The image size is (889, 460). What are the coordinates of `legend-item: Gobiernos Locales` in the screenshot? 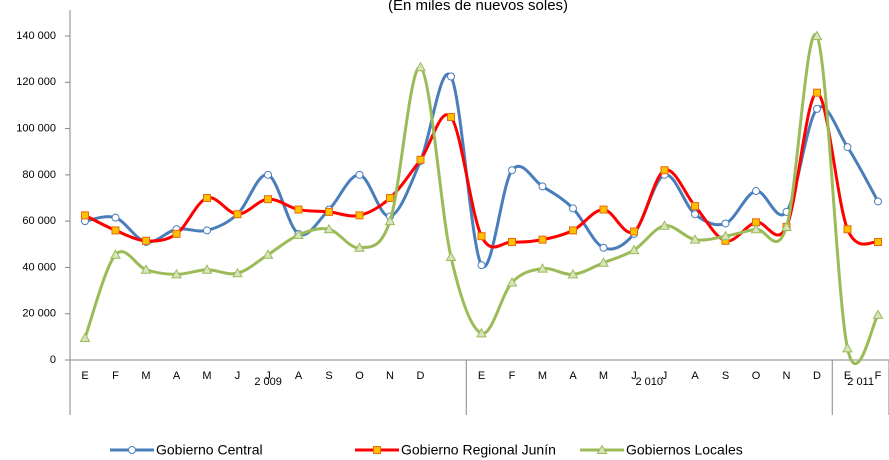 It's located at (661, 450).